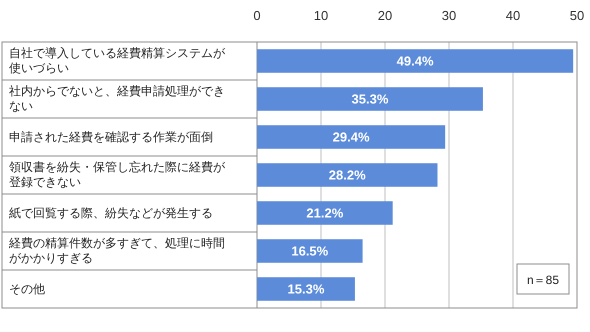 The width and height of the screenshot is (590, 332). What do you see at coordinates (577, 15) in the screenshot?
I see `x-tick-label: 50` at bounding box center [577, 15].